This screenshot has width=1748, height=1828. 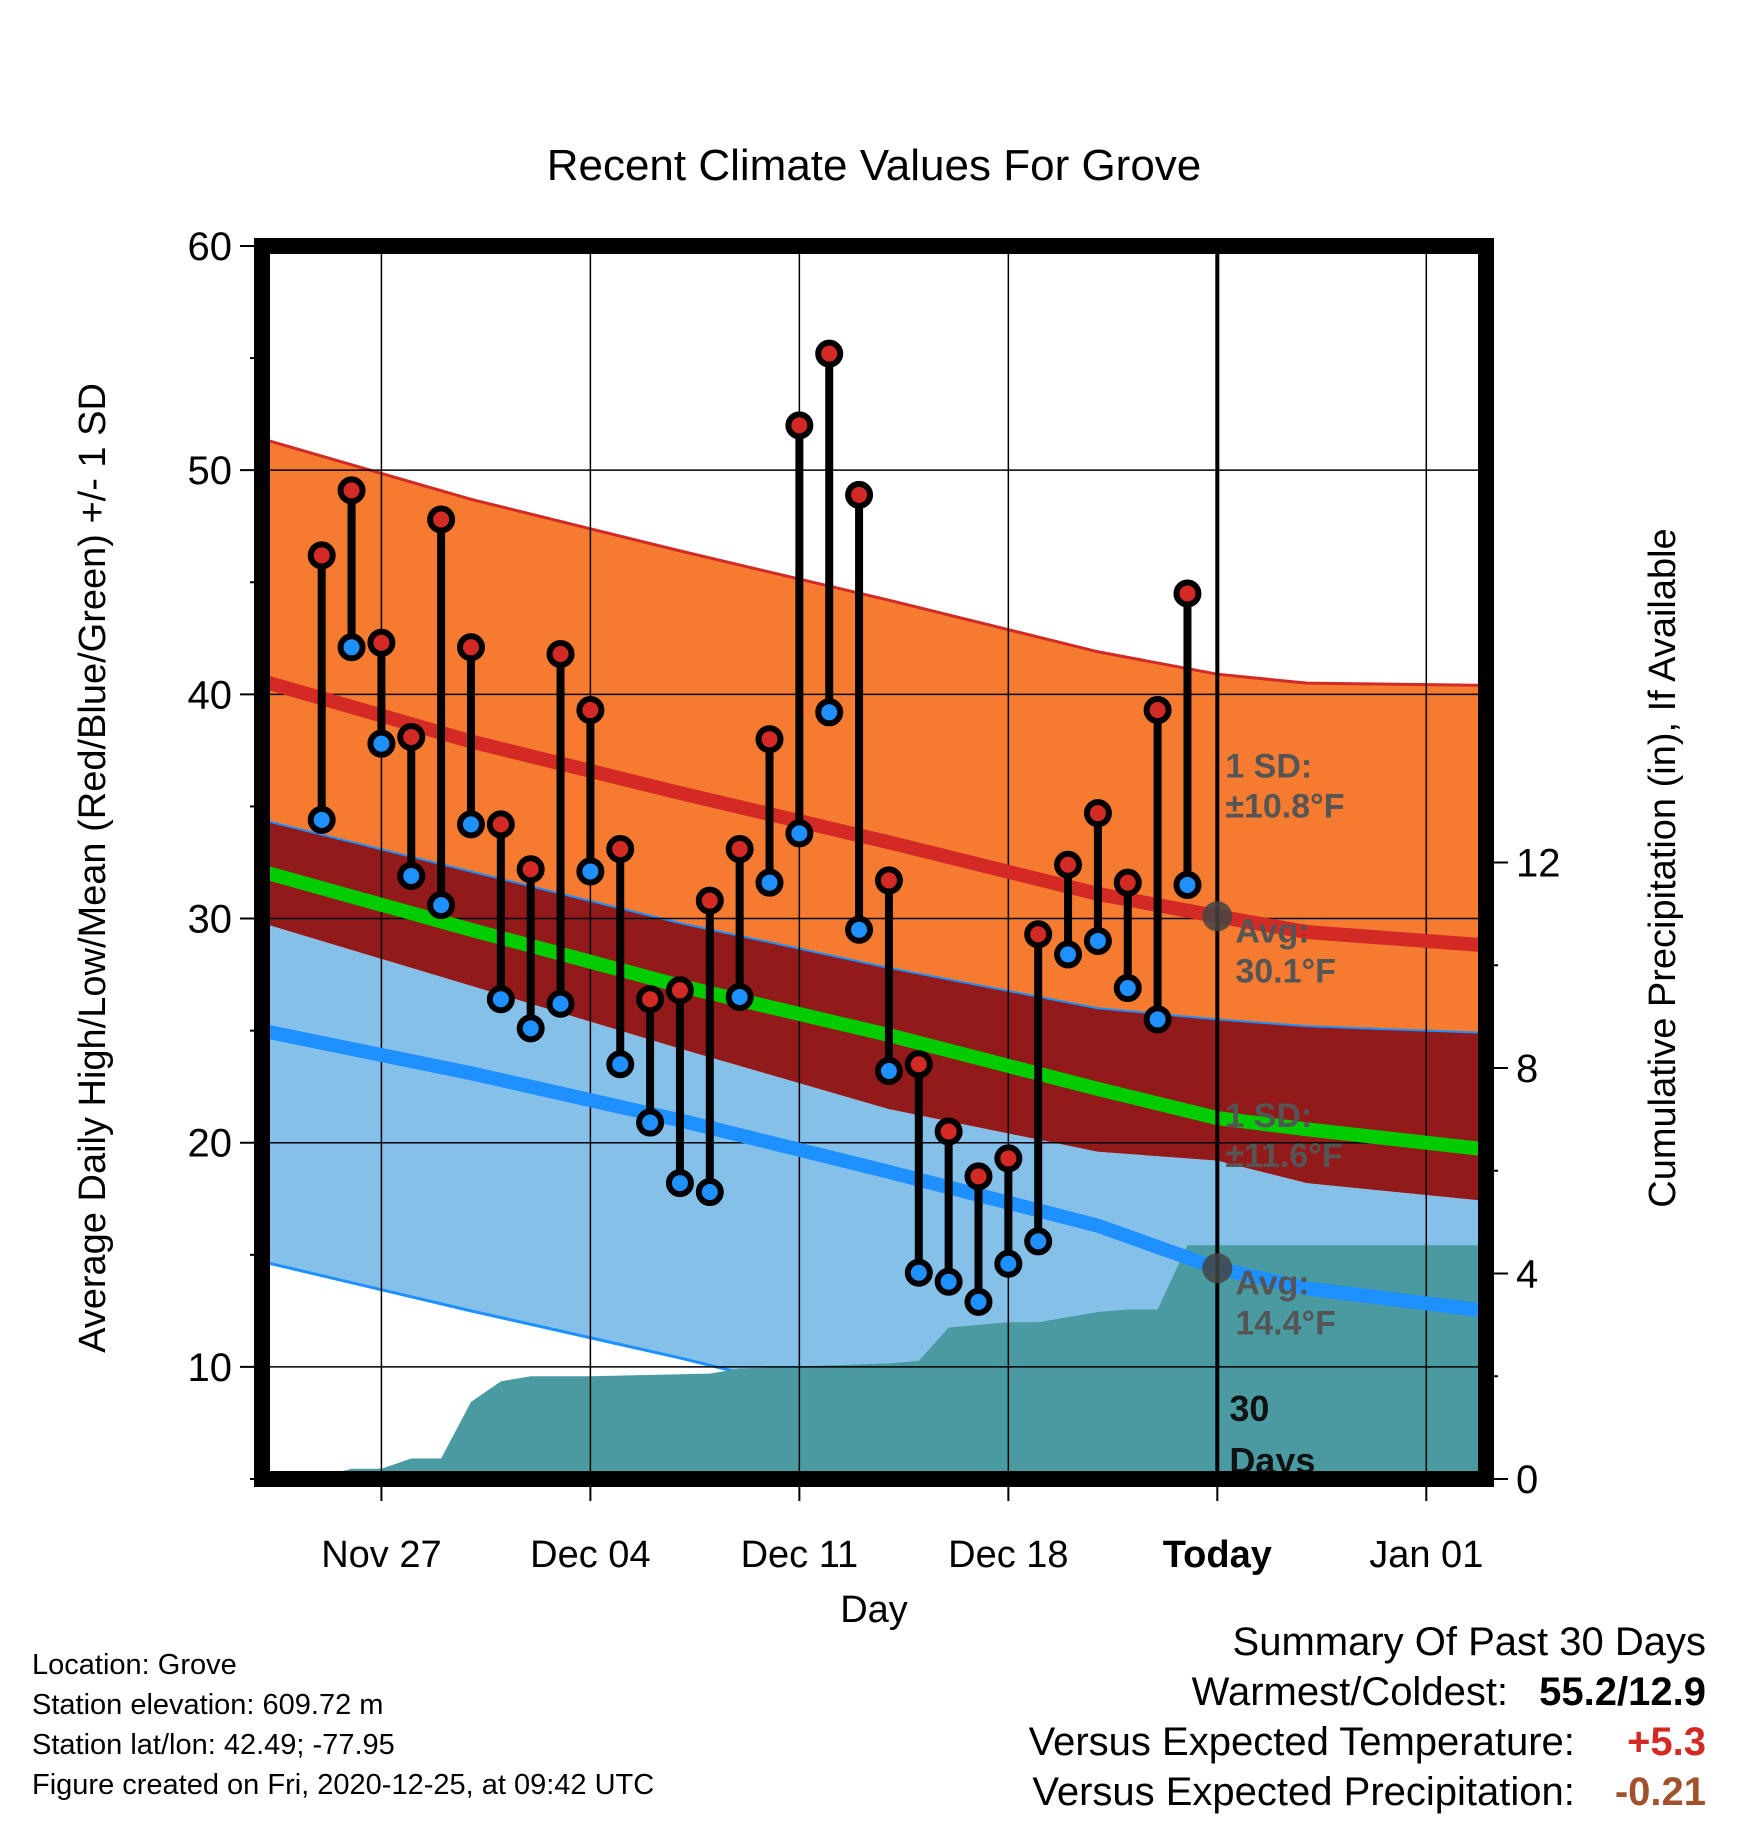 I want to click on x-tick-label: Today, so click(x=1217, y=1555).